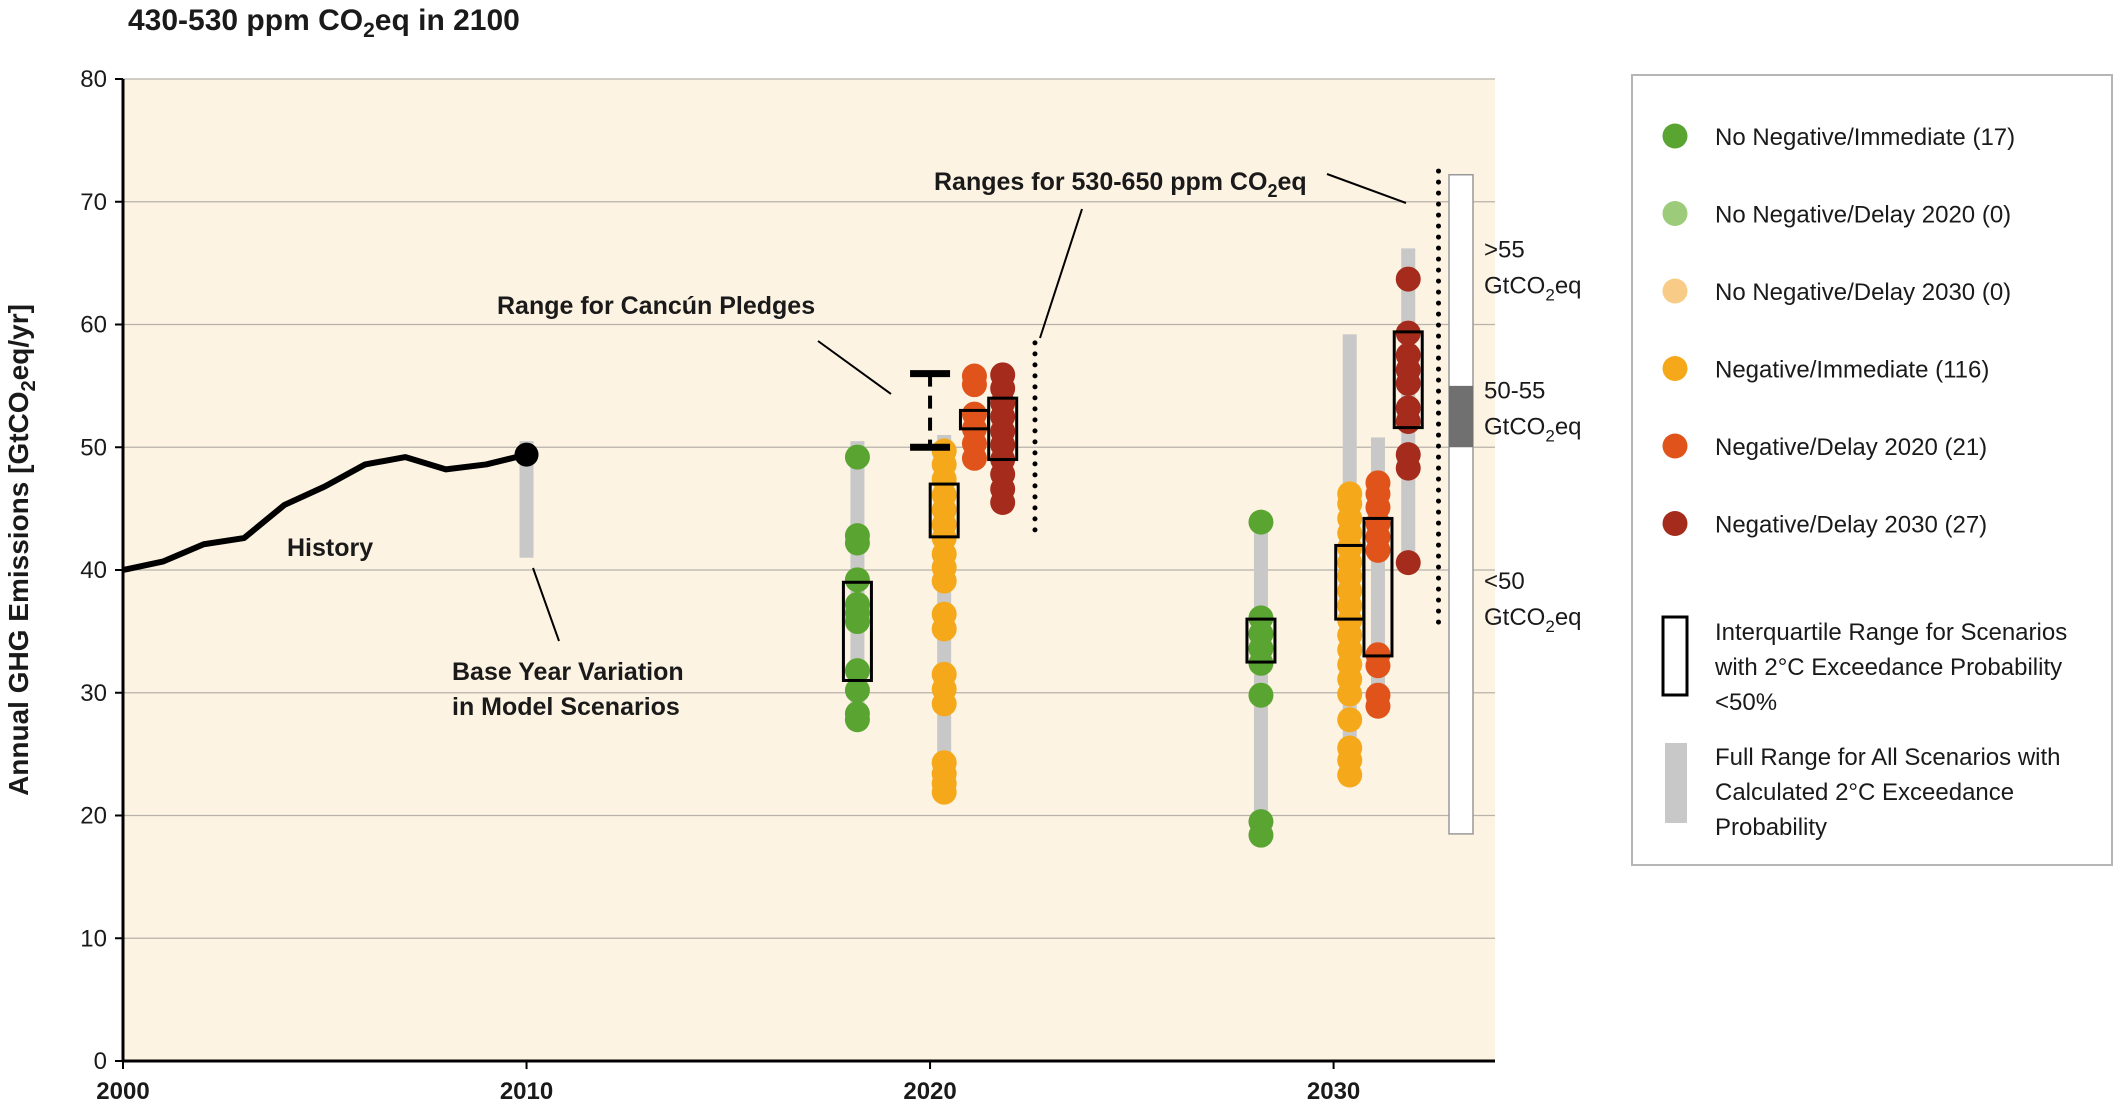 This screenshot has height=1111, width=2121. I want to click on y-axis-label: Annual GHG Emissions [GtCO2eq/yr], so click(21, 550).